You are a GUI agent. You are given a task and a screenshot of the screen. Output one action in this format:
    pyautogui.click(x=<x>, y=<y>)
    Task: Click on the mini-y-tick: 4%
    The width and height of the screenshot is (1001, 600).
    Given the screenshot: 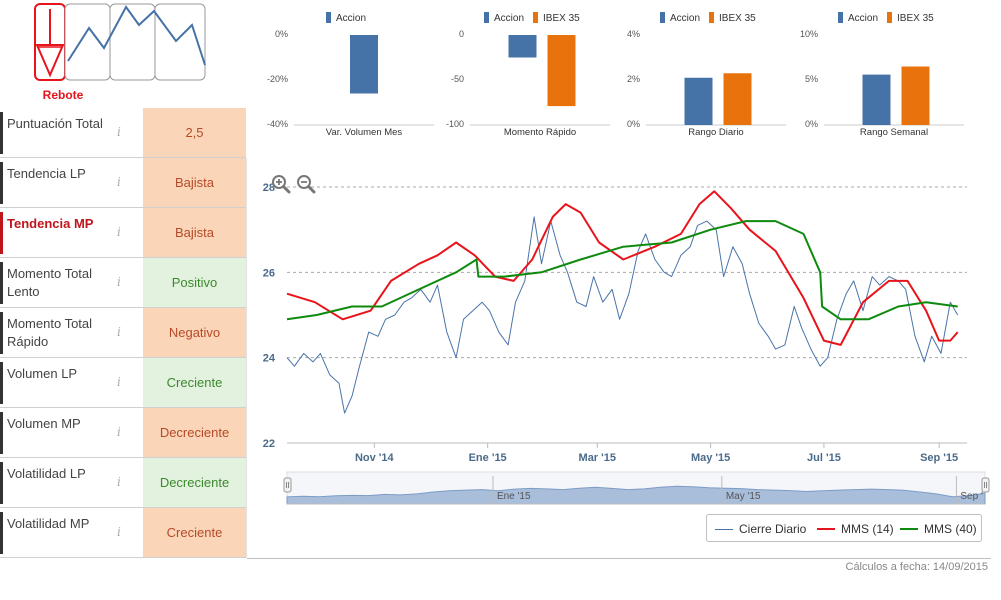 What is the action you would take?
    pyautogui.click(x=633, y=34)
    